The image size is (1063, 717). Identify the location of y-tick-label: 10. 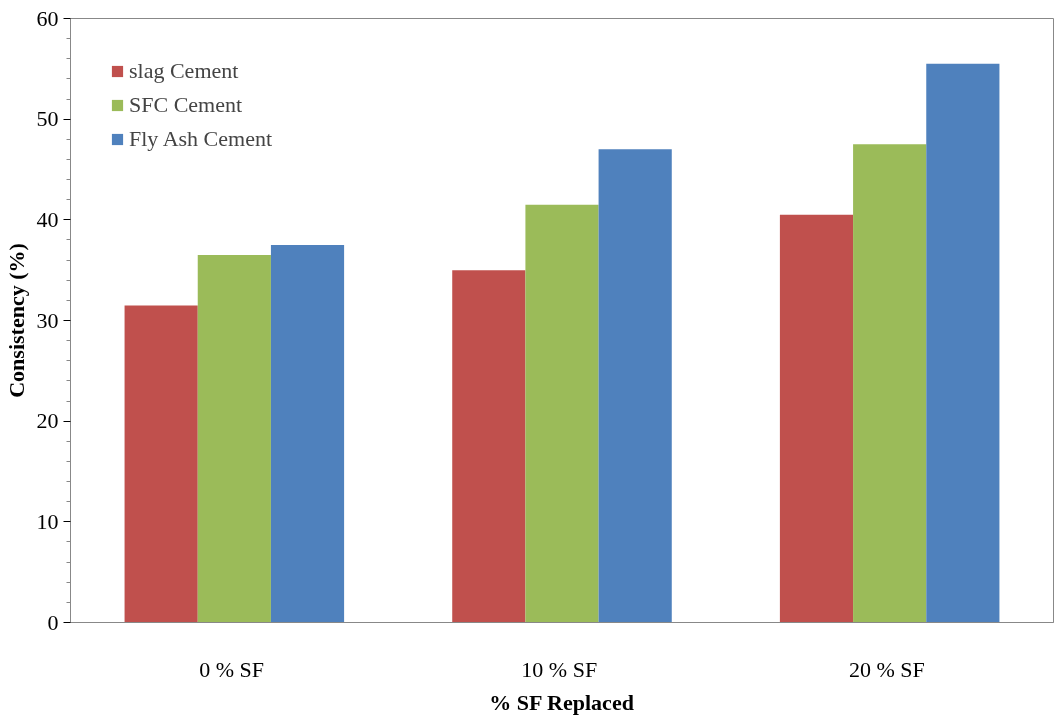
(47, 521).